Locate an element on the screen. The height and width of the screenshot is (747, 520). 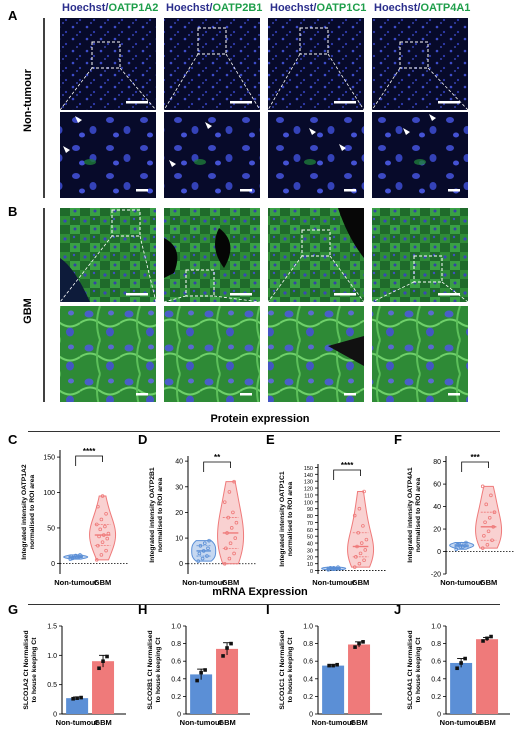
y-tick-label: 50 is located at coordinates (51, 528).